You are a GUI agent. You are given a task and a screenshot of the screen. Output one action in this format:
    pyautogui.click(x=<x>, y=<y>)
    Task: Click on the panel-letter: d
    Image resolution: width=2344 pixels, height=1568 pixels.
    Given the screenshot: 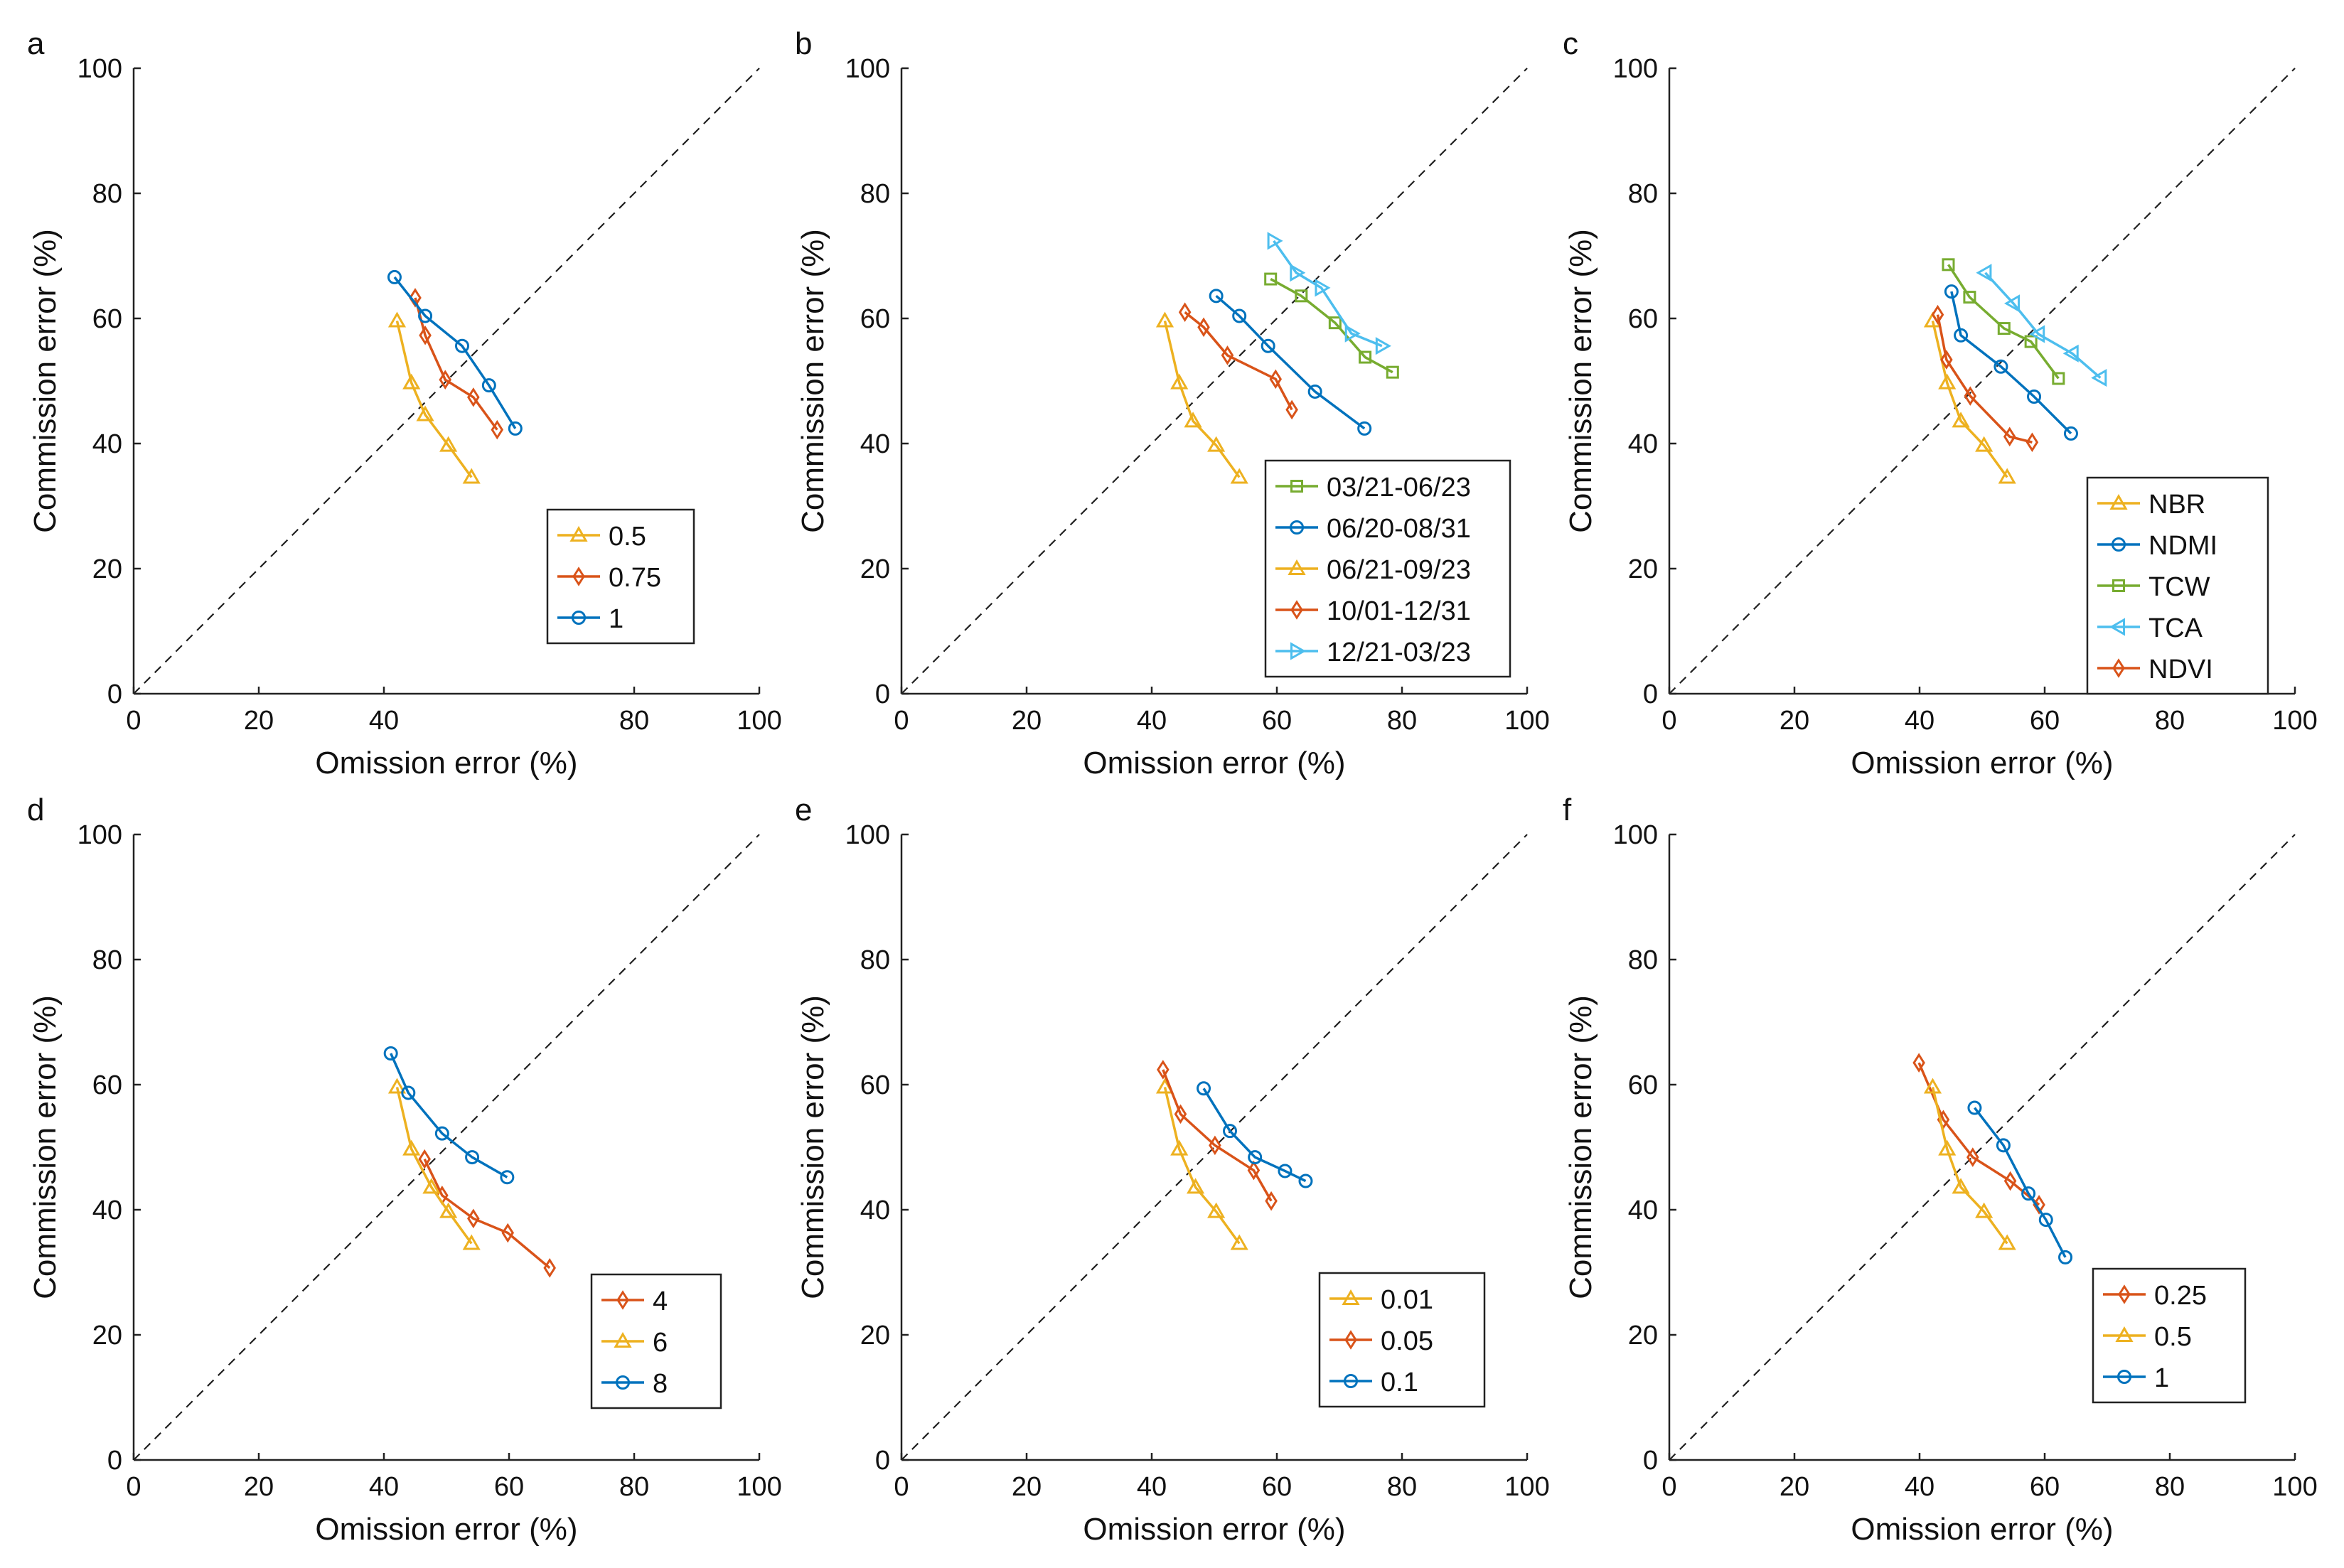 What is the action you would take?
    pyautogui.click(x=35, y=810)
    